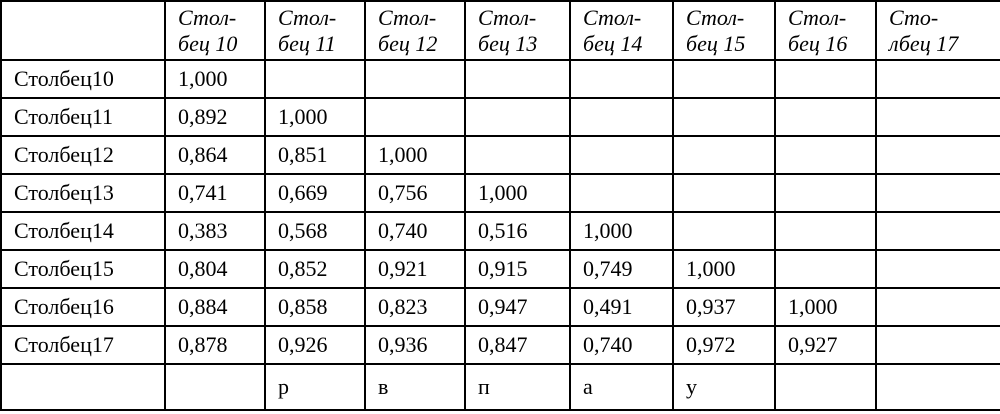  Describe the element at coordinates (621, 30) in the screenshot. I see `header-cell-col14: Стол- бец 14` at that location.